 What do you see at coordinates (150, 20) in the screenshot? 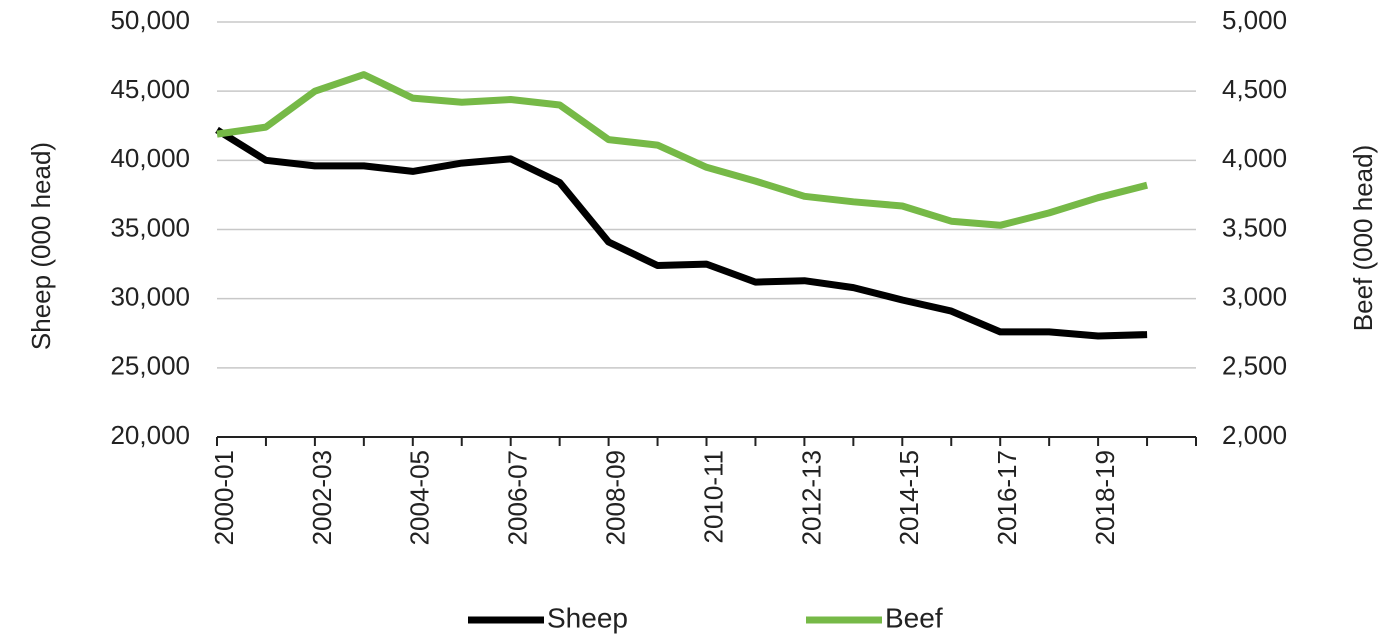
I see `left-tick-label: 50,000` at bounding box center [150, 20].